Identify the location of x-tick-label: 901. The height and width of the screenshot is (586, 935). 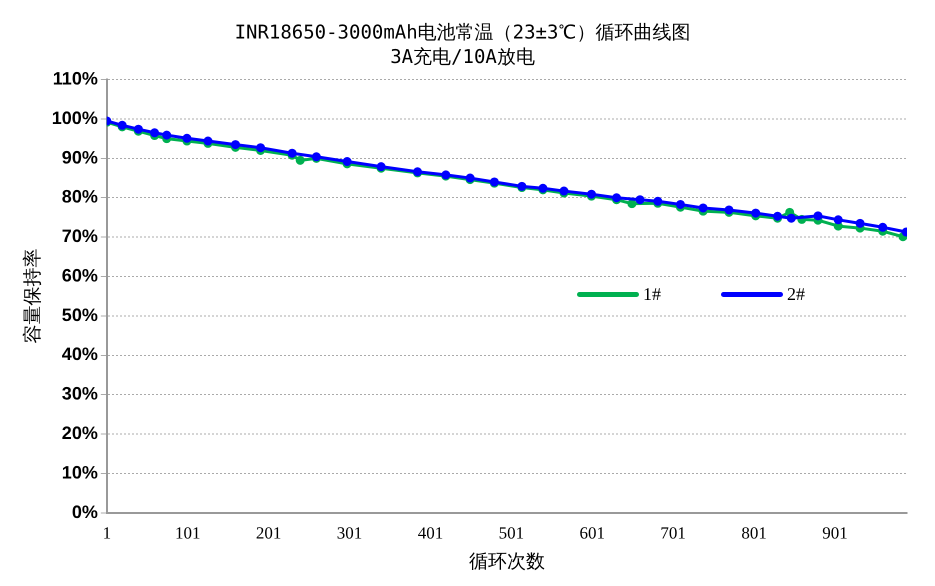
(835, 532).